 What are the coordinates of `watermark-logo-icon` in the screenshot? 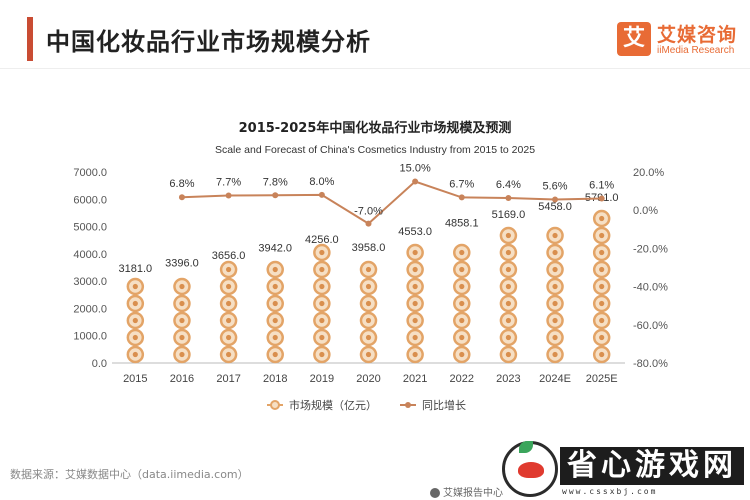 It's located at (530, 469).